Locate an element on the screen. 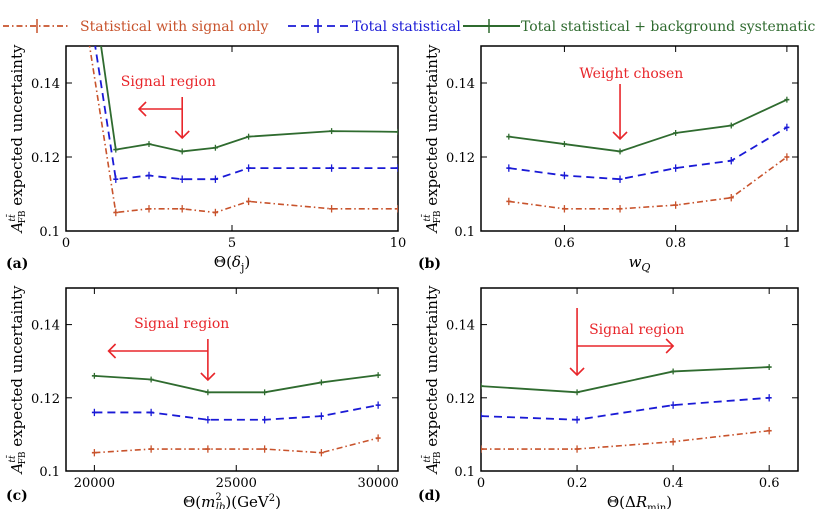 The width and height of the screenshot is (830, 509). x-tick-label: 5 is located at coordinates (232, 243).